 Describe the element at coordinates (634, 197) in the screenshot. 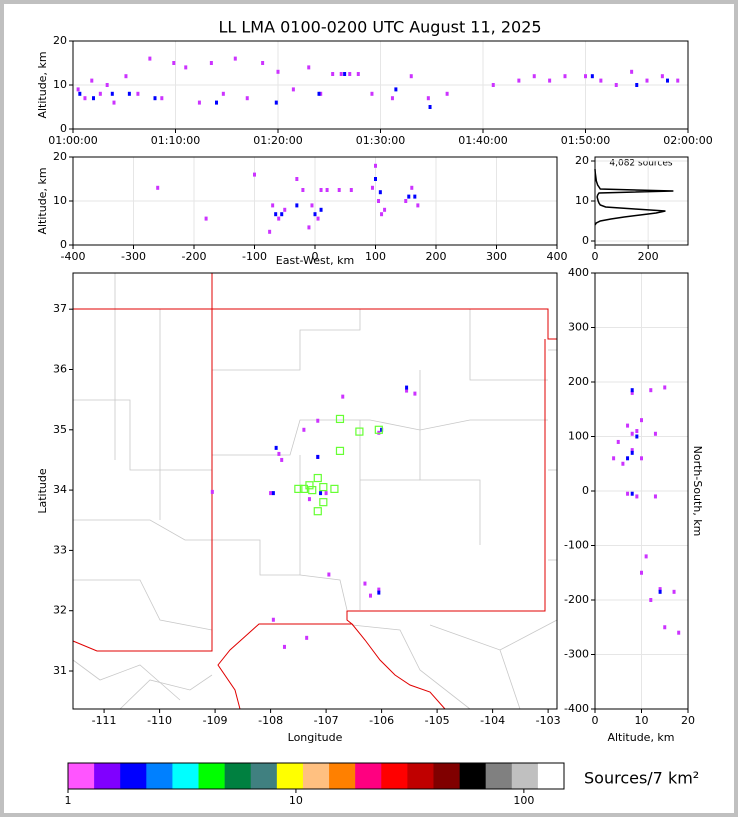

I see `line` at that location.